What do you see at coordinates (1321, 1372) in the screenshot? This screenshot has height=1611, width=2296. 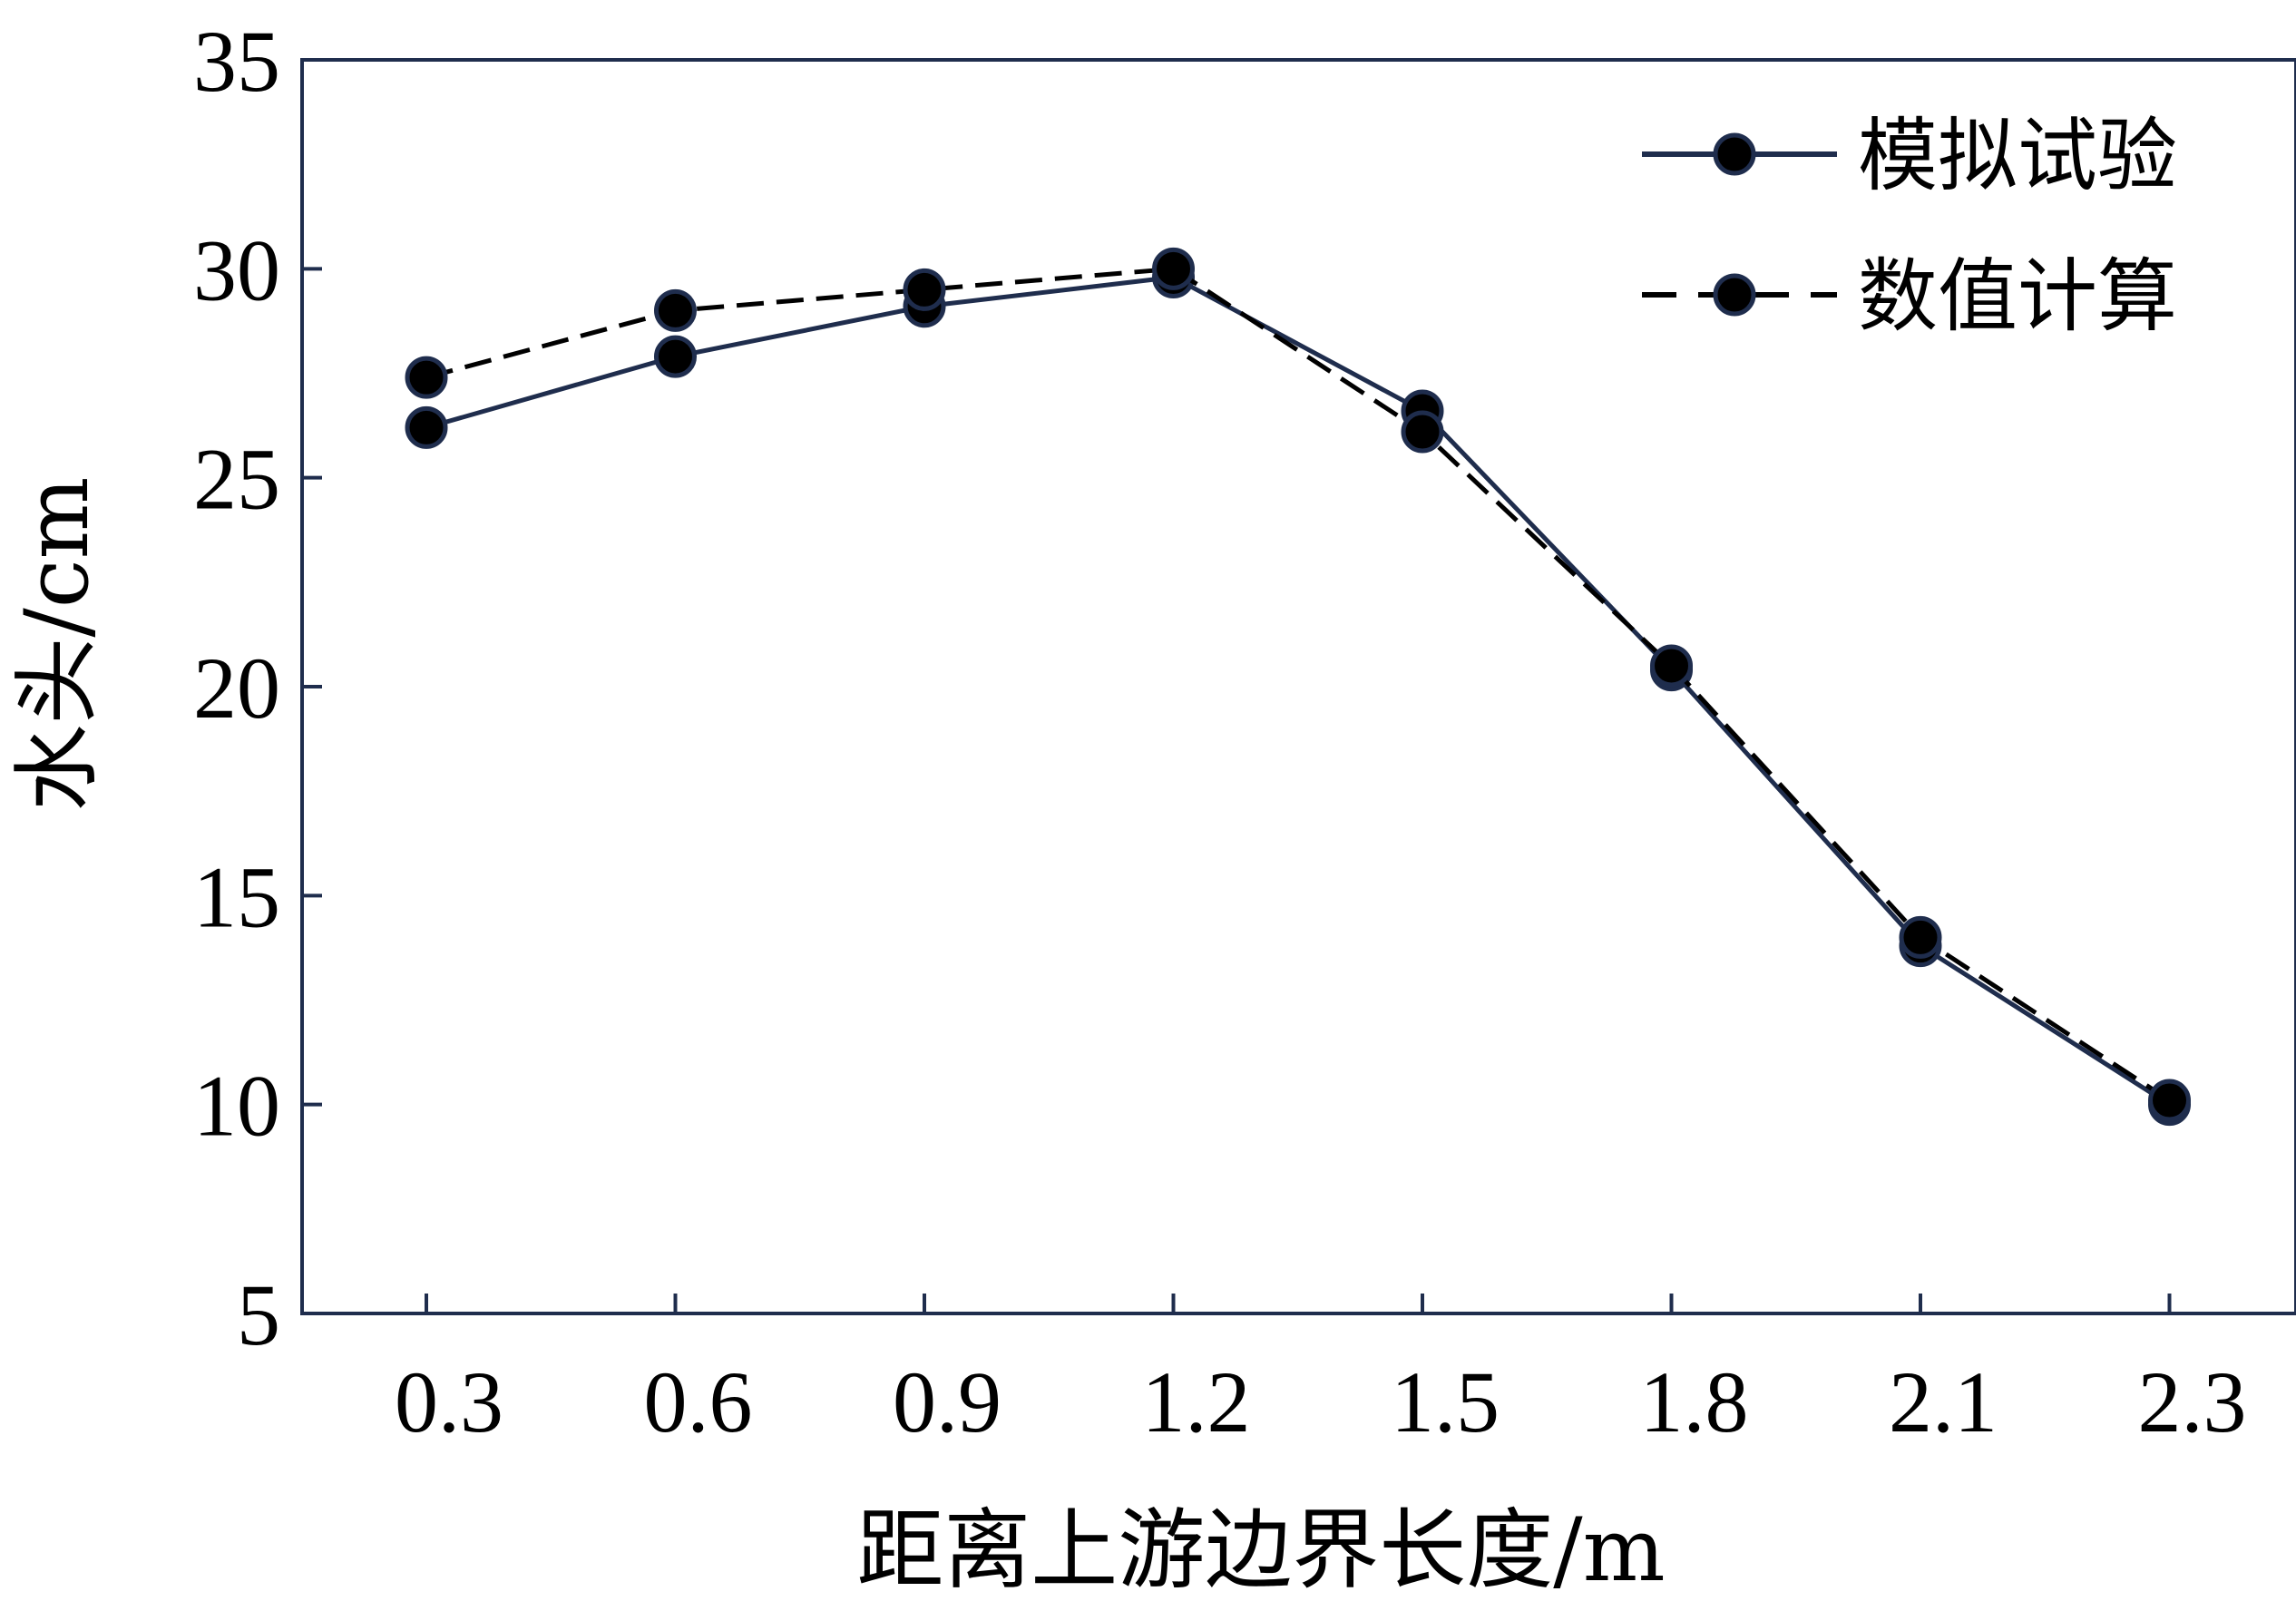 I see `x-axis: 0.3 0.6 0.9 1.2 1.5 1.8 2.1 2.3` at bounding box center [1321, 1372].